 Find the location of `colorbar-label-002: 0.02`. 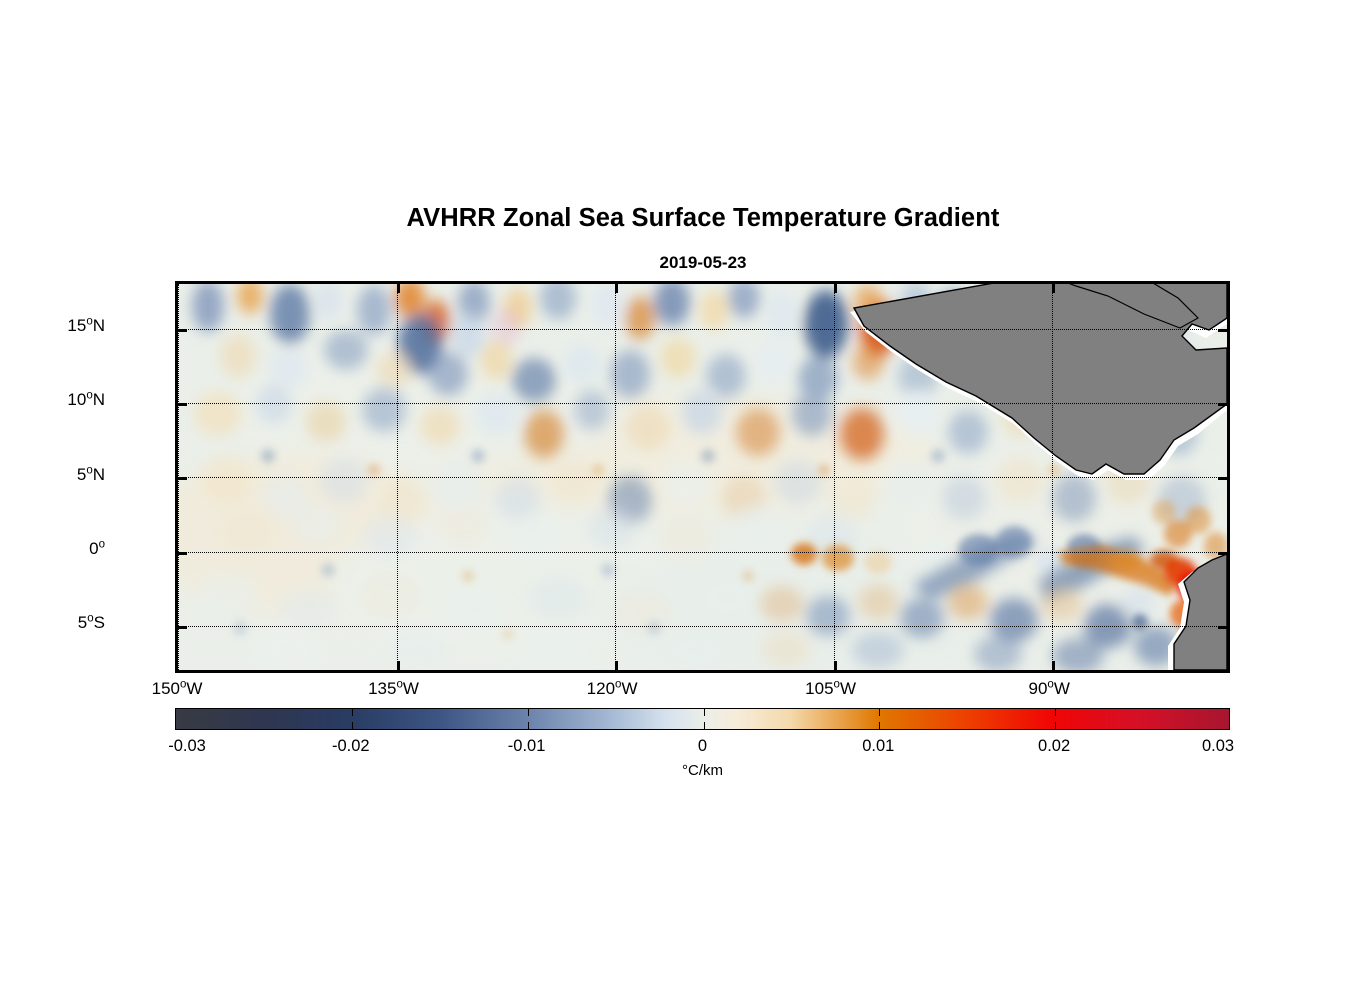

colorbar-label-002: 0.02 is located at coordinates (1054, 746).